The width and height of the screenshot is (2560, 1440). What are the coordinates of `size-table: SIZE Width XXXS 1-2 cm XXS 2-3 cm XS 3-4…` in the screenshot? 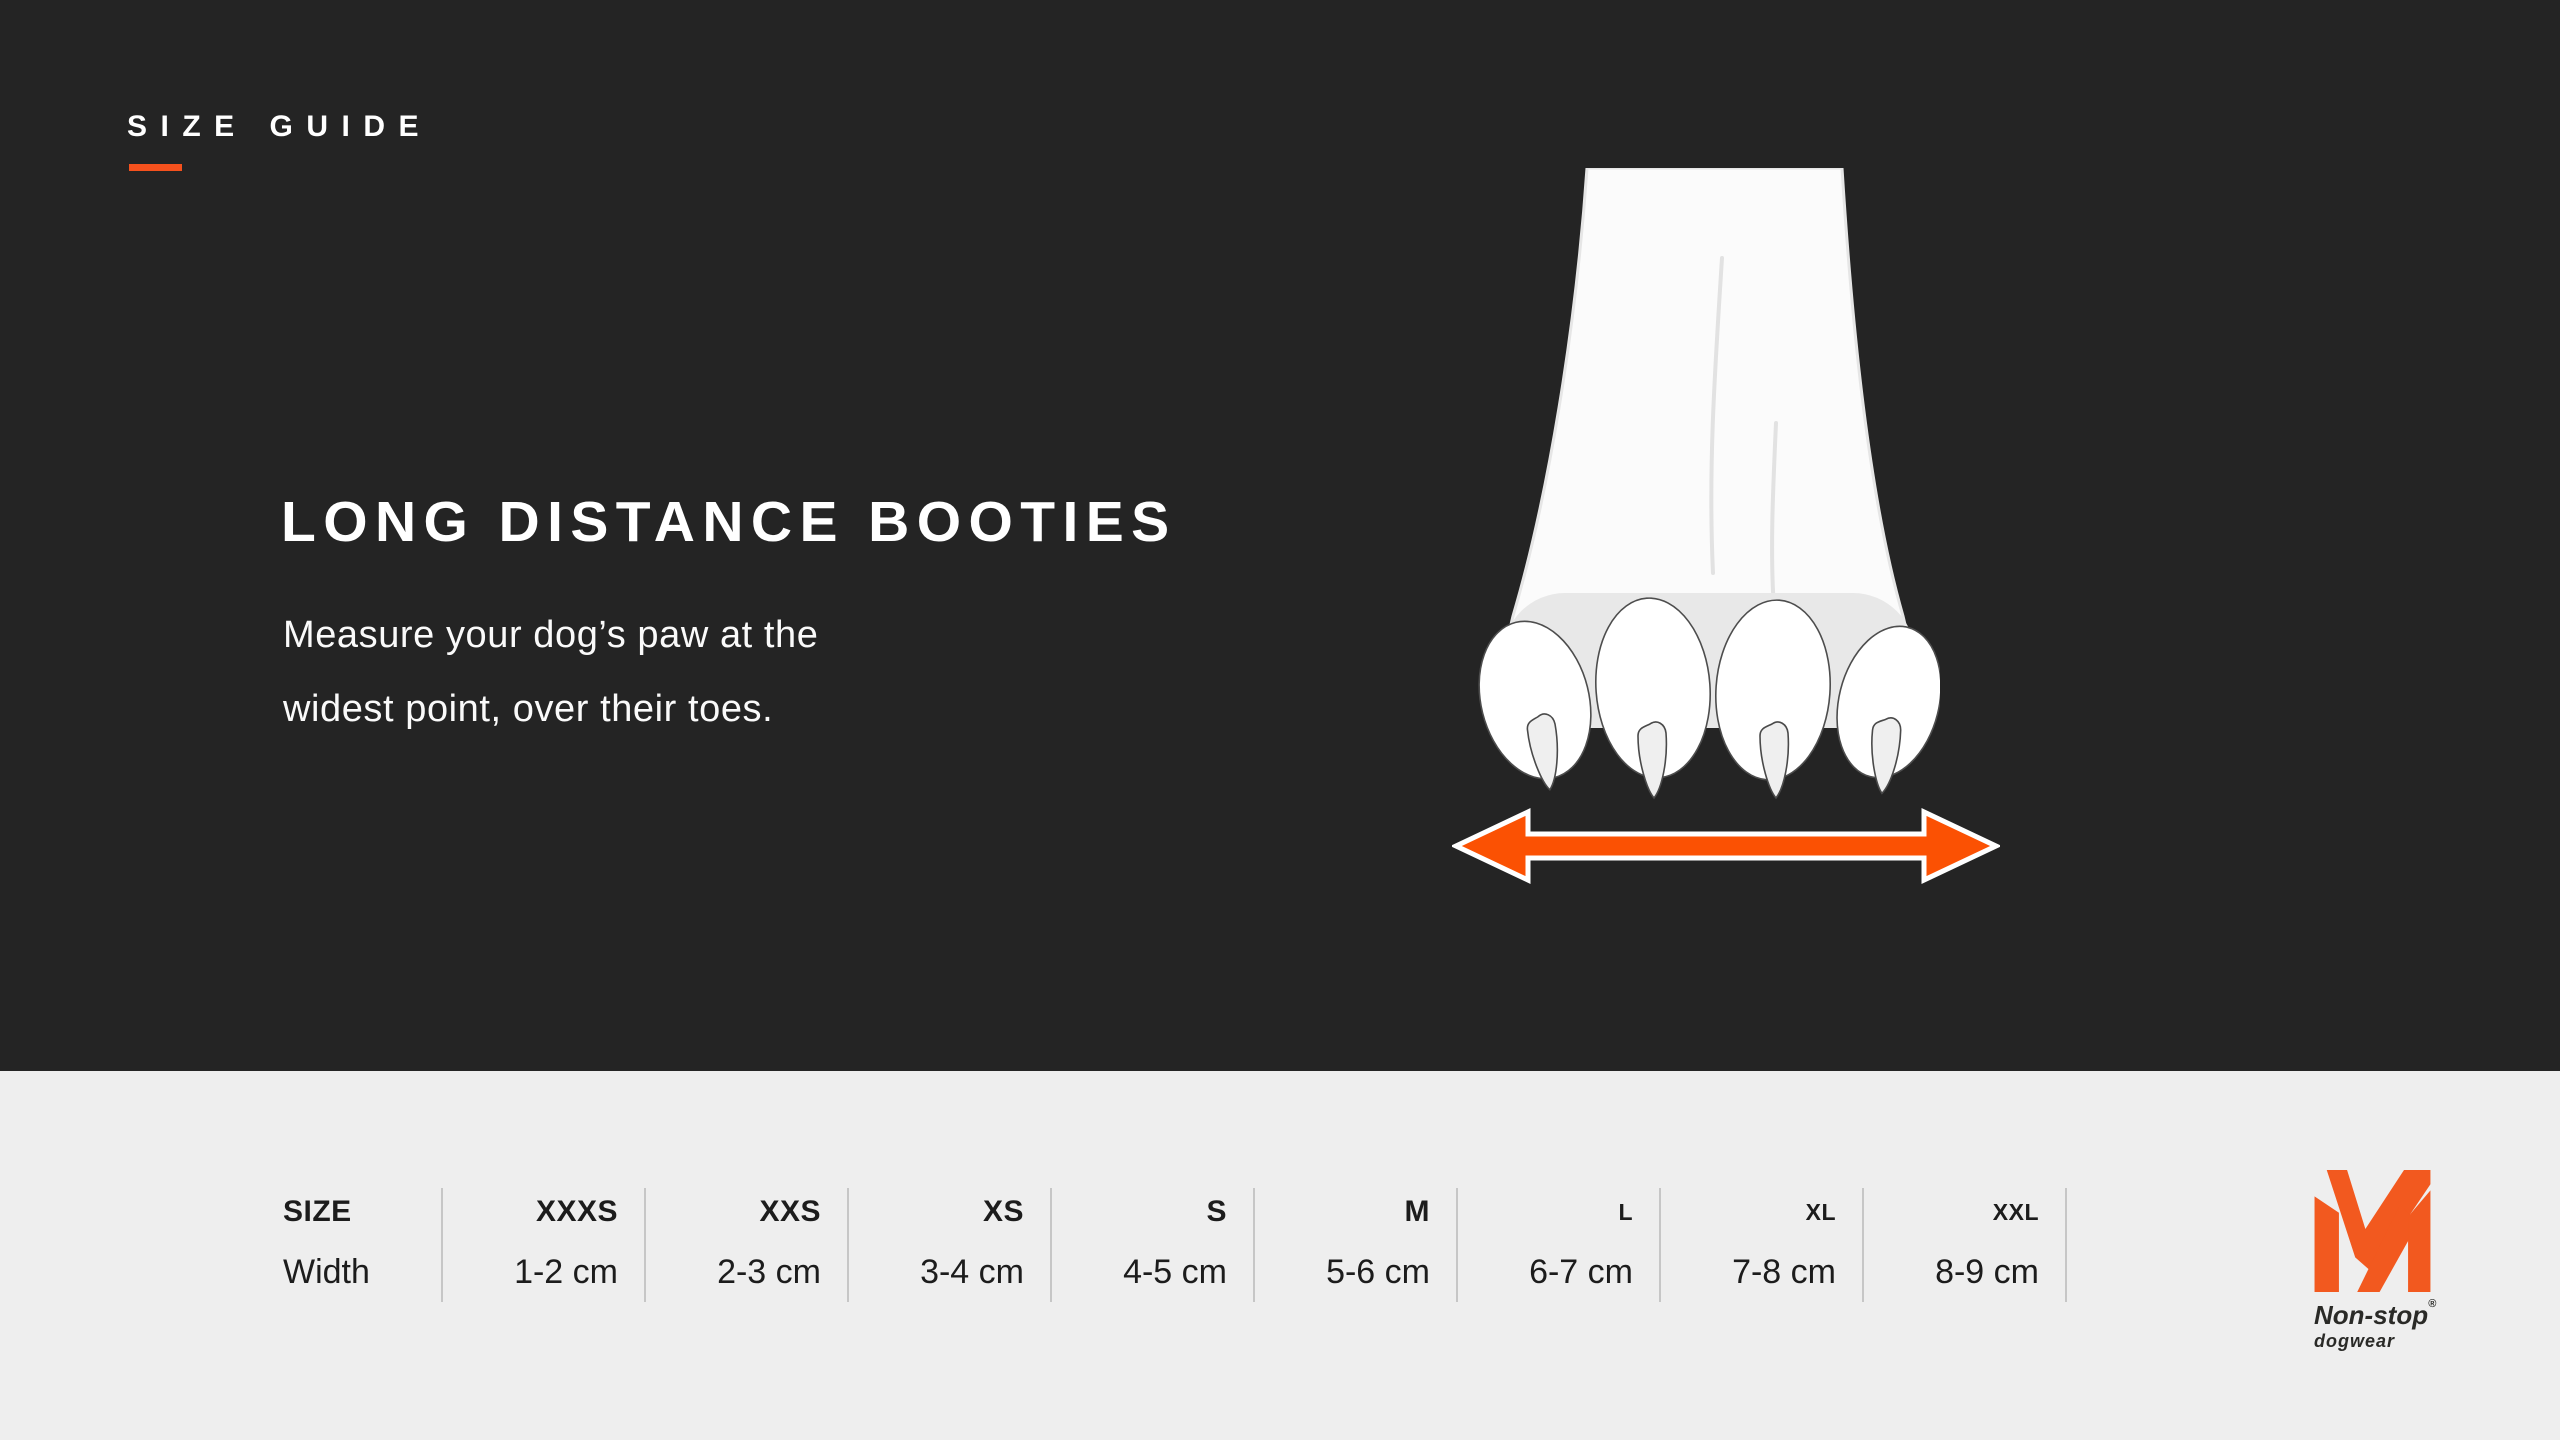 It's located at (1175, 1245).